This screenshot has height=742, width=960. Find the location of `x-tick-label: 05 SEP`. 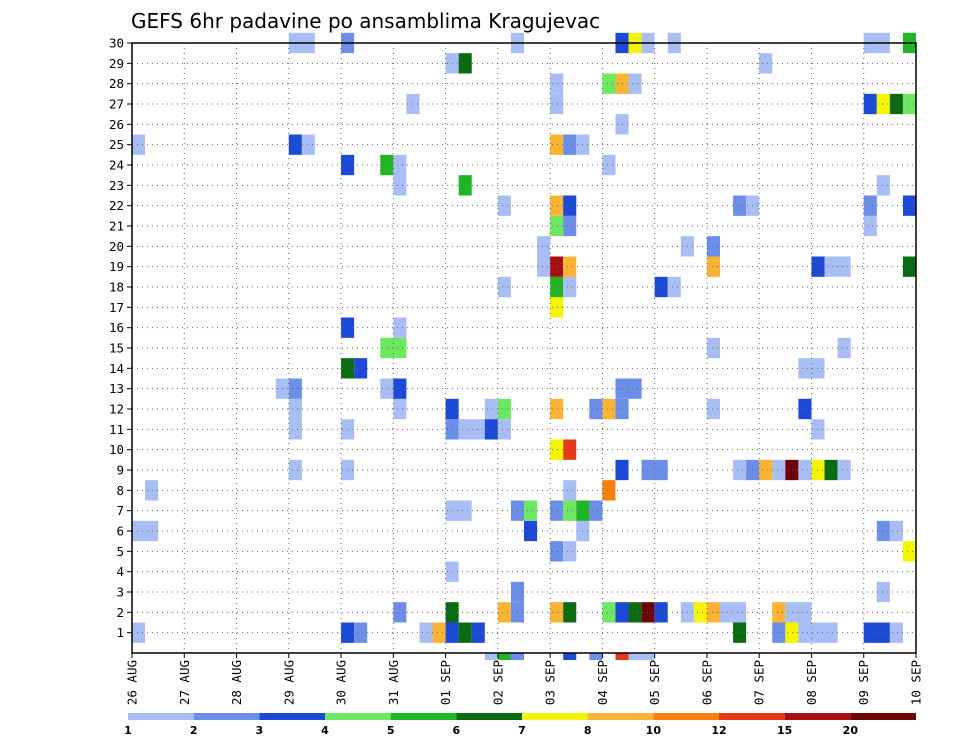

x-tick-label: 05 SEP is located at coordinates (654, 682).